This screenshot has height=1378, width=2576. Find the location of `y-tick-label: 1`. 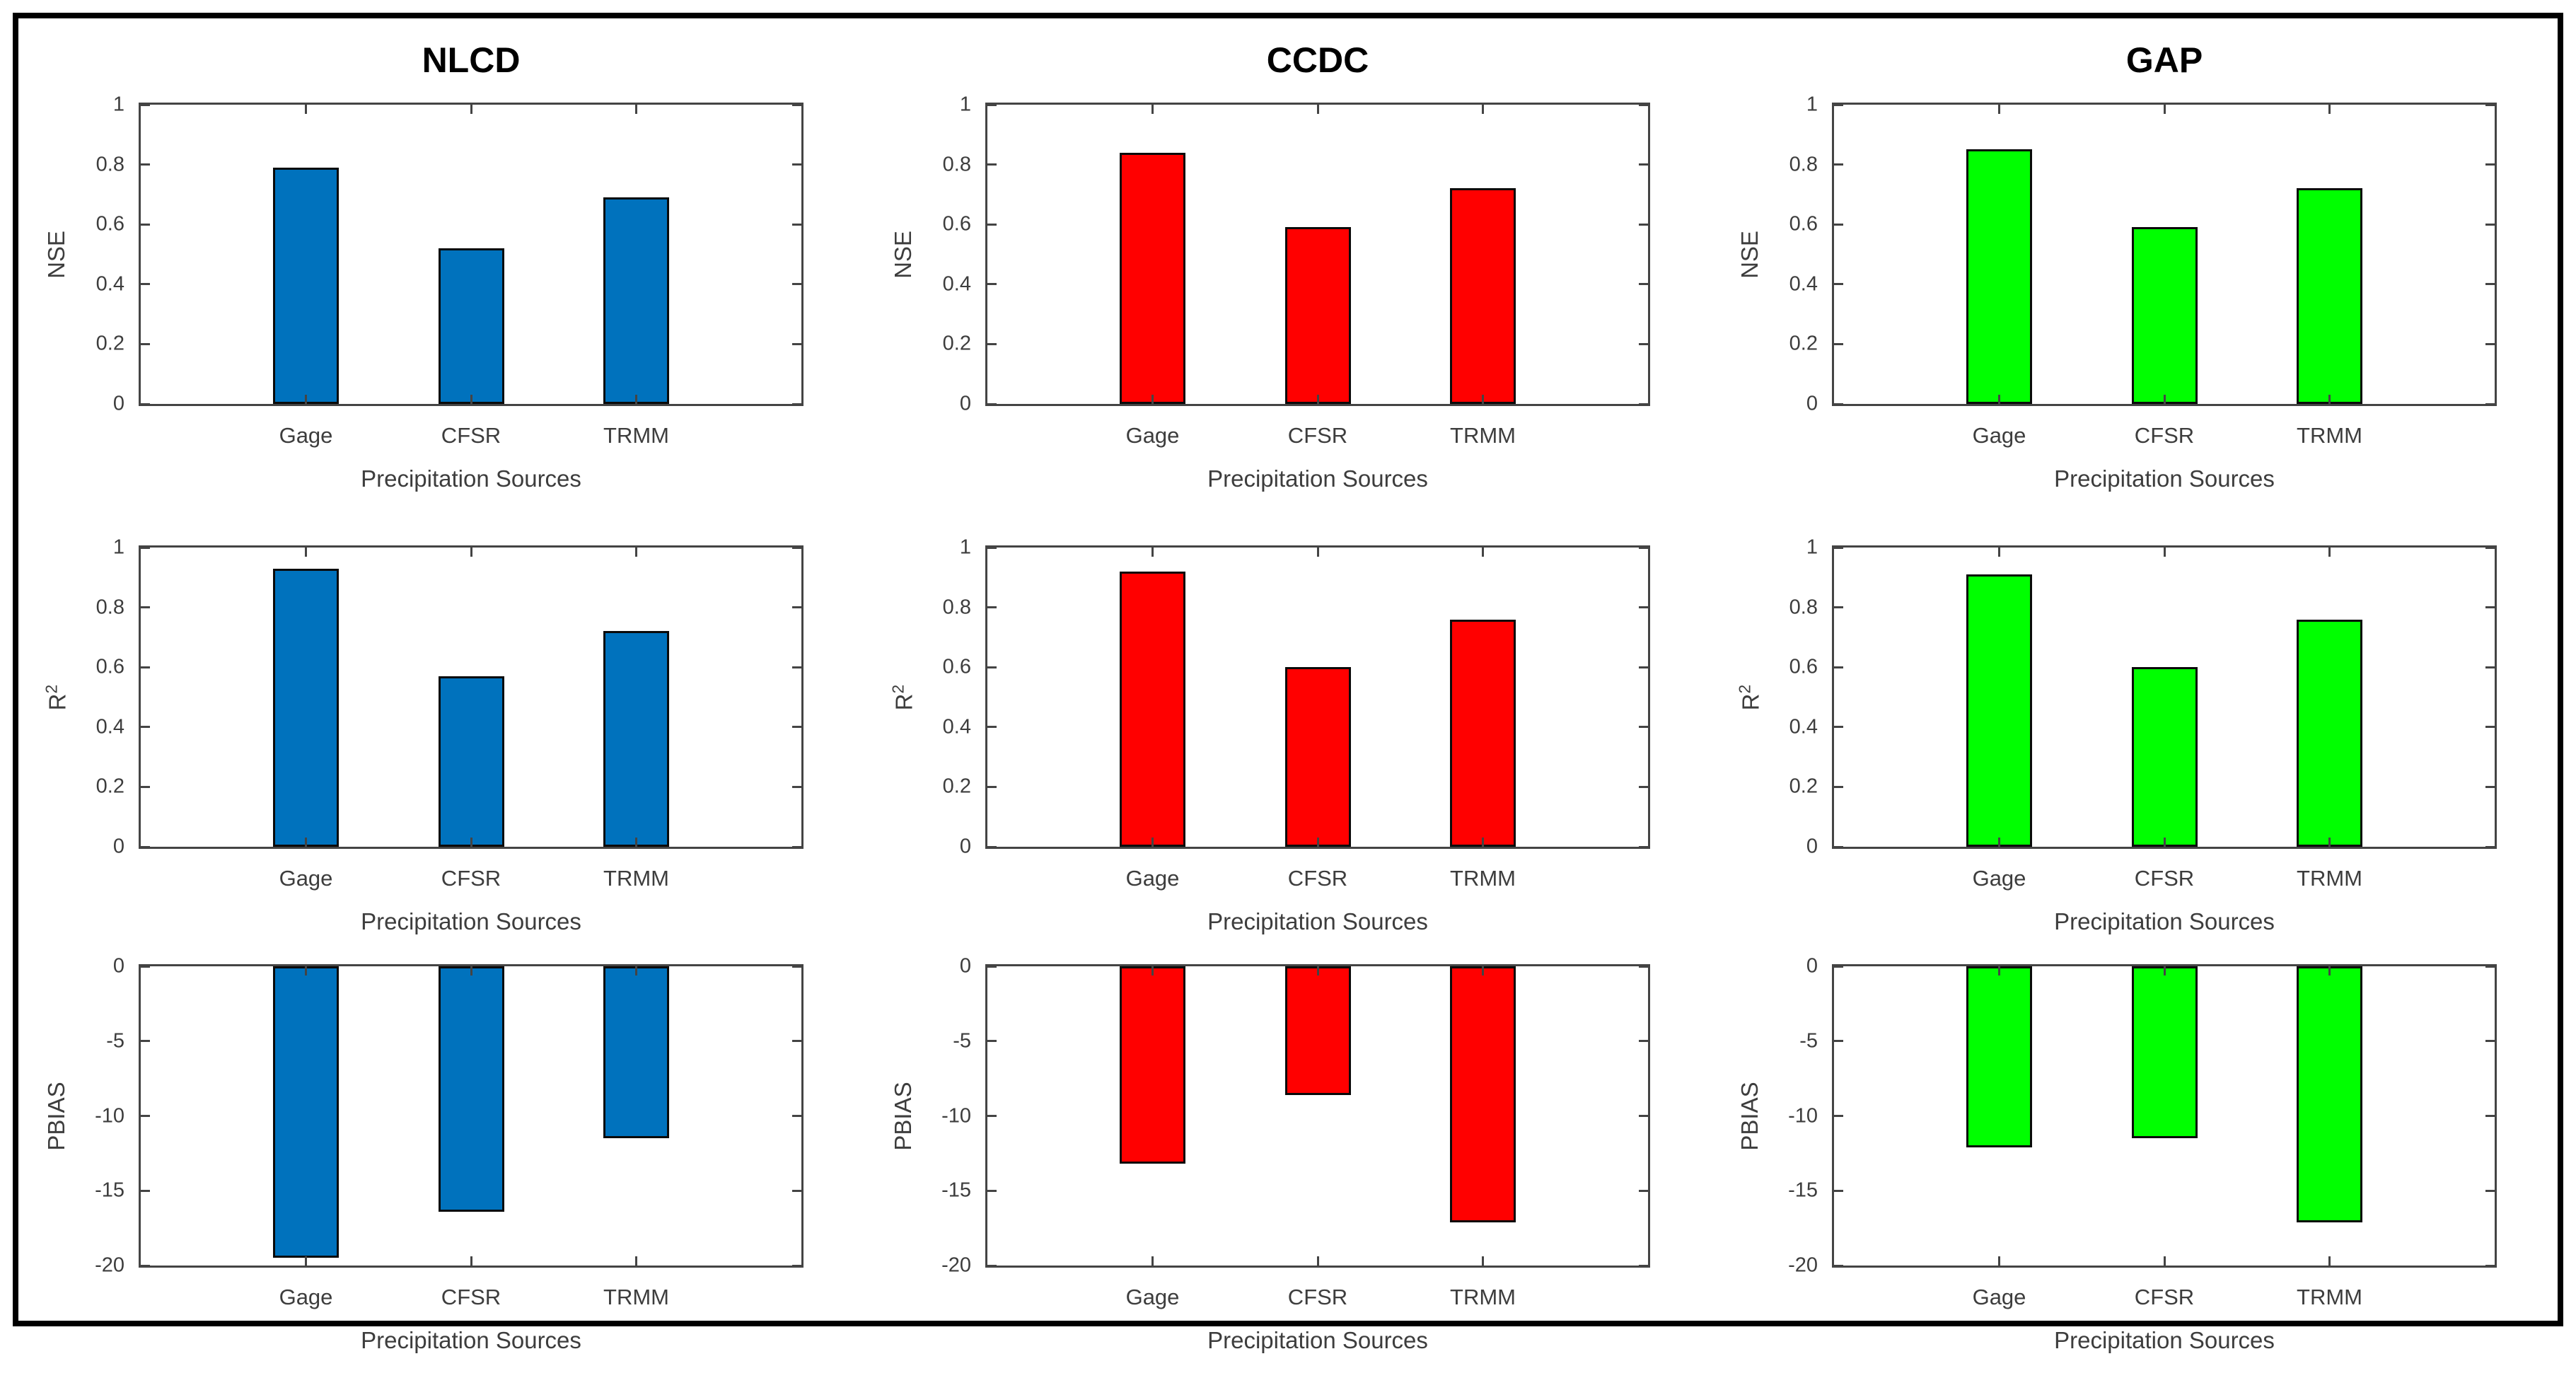

y-tick-label: 1 is located at coordinates (965, 104).